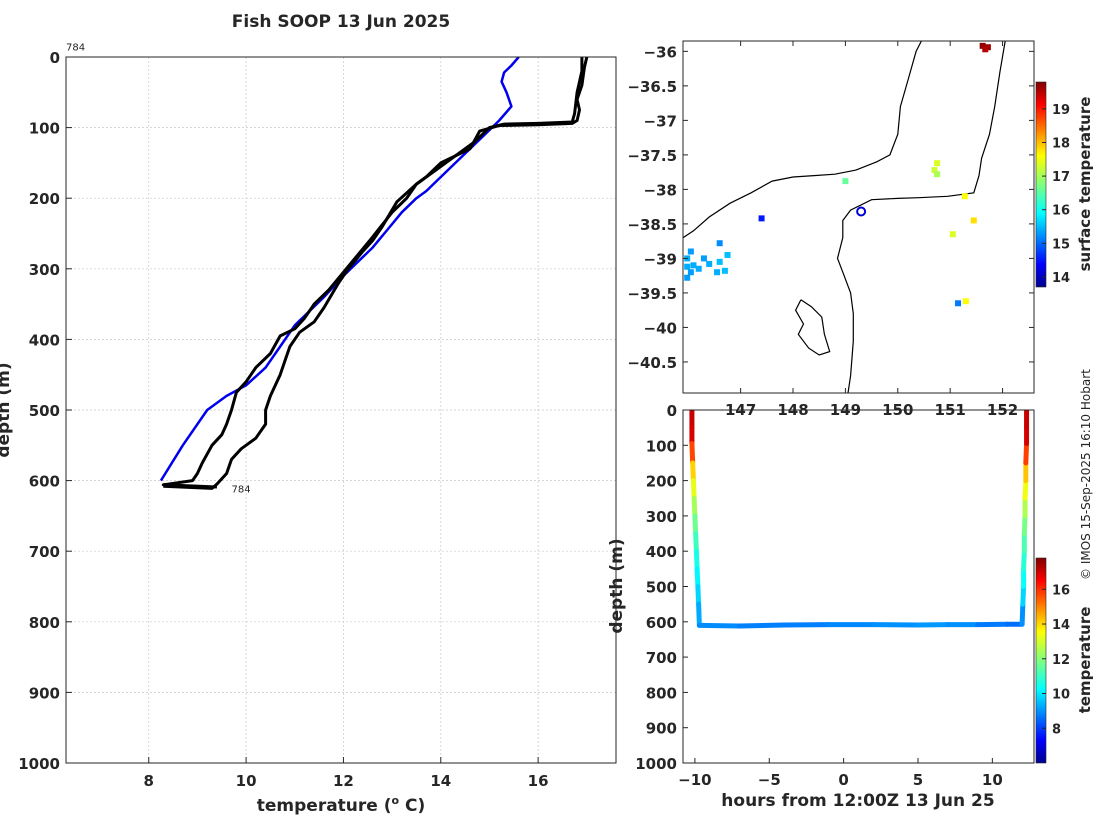 The width and height of the screenshot is (1100, 820). What do you see at coordinates (1085, 660) in the screenshot?
I see `section-colorbar-label: temperature` at bounding box center [1085, 660].